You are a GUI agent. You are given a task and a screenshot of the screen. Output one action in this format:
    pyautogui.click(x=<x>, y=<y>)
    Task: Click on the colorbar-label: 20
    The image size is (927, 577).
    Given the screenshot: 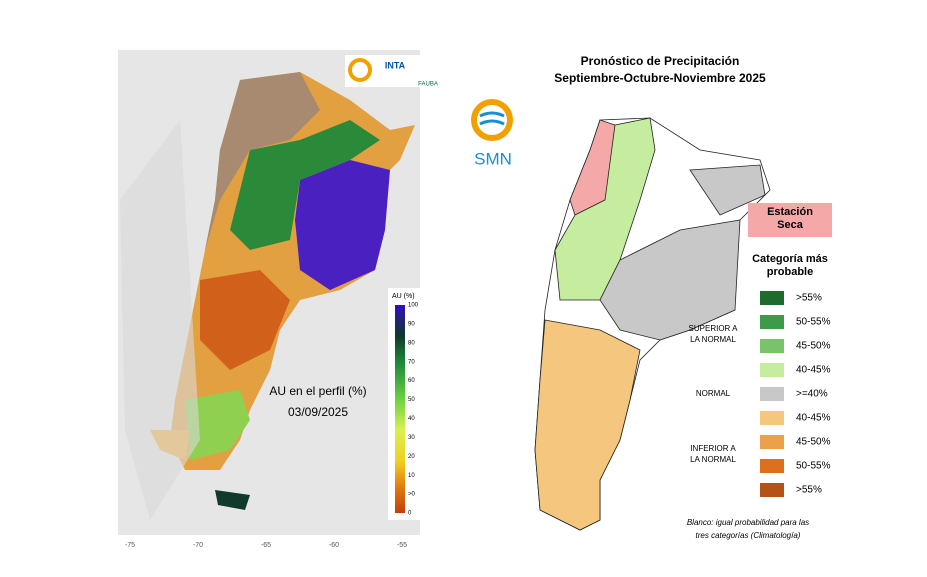 What is the action you would take?
    pyautogui.click(x=411, y=457)
    